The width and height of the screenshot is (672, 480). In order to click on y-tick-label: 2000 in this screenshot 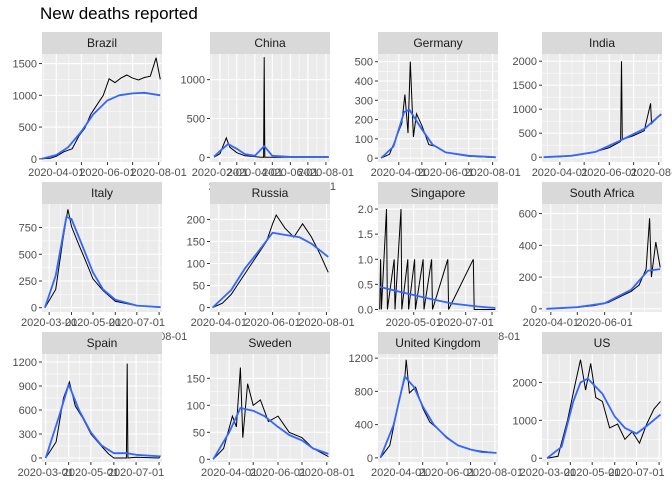, I will do `click(525, 383)`.